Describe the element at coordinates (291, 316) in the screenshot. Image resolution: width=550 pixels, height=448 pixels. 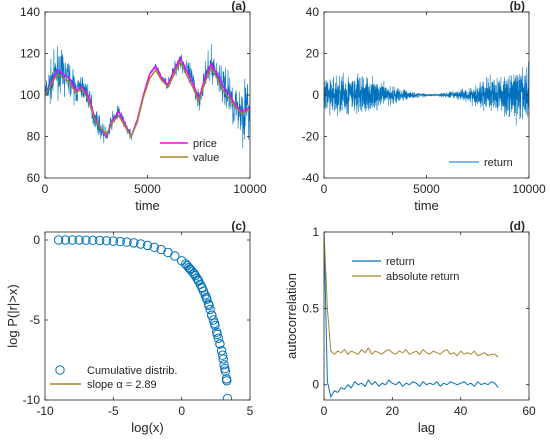
I see `y-axis-label: autocorrelation` at that location.